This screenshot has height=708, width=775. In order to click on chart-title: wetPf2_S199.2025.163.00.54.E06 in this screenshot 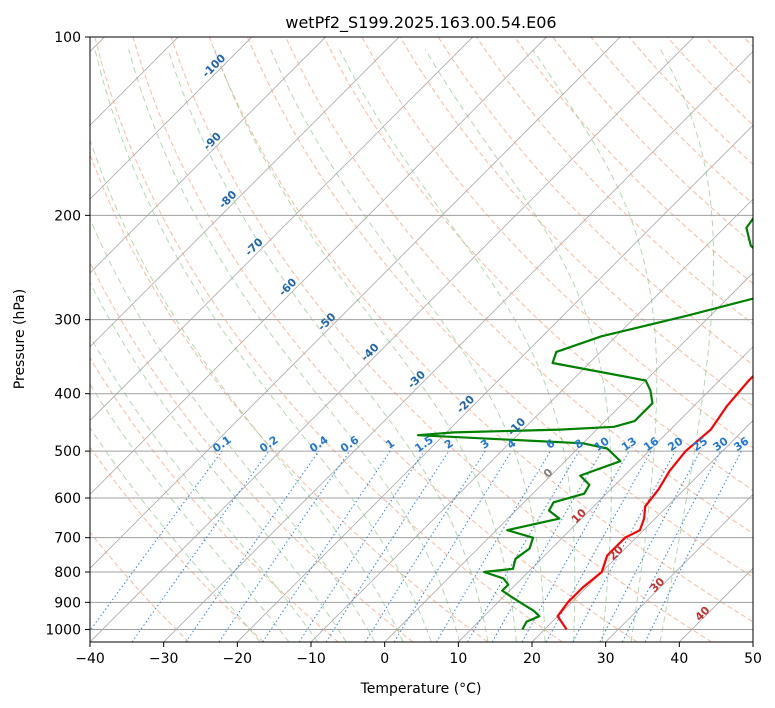, I will do `click(420, 23)`.